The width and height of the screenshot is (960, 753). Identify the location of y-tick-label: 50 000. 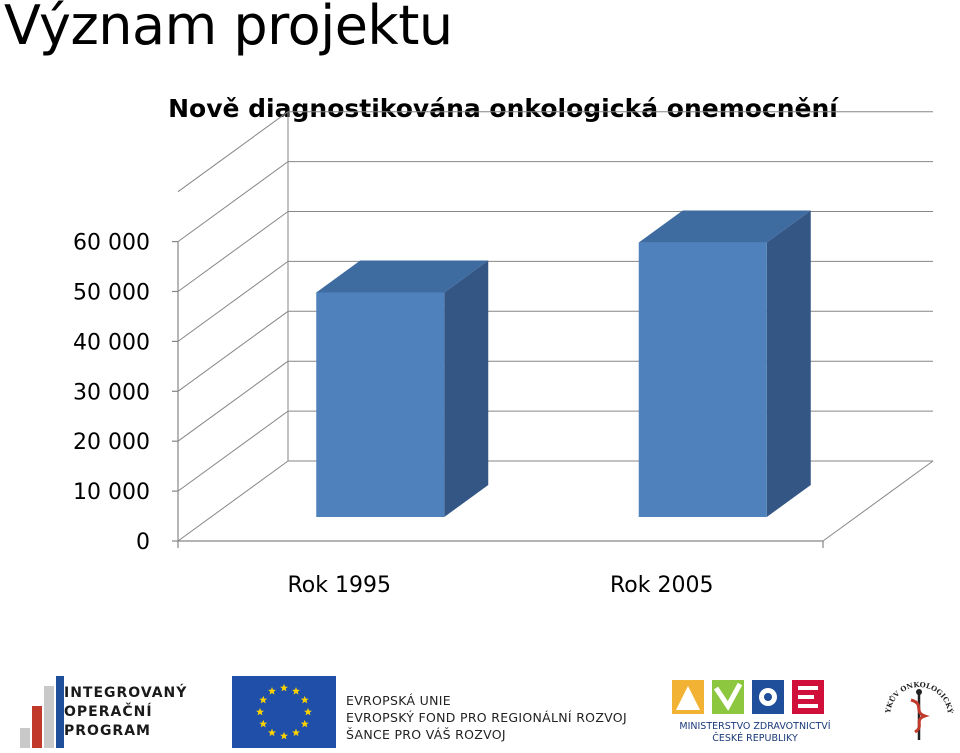
(111, 293).